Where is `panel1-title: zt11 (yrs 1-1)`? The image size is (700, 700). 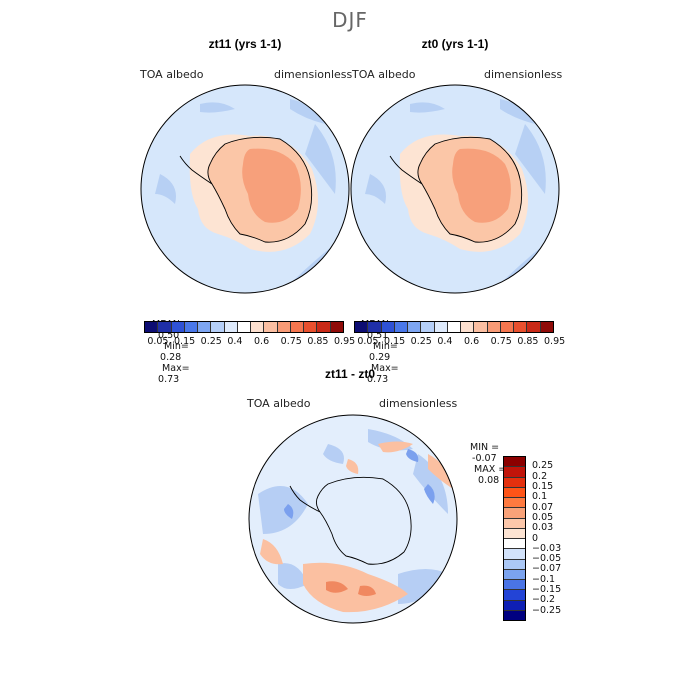
panel1-title: zt11 (yrs 1-1) is located at coordinates (245, 44).